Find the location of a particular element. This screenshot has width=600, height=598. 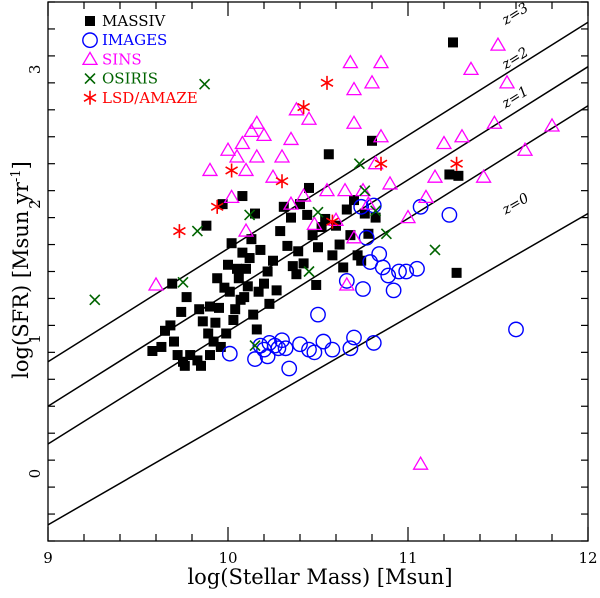

y-tick-label: 1 is located at coordinates (35, 339).